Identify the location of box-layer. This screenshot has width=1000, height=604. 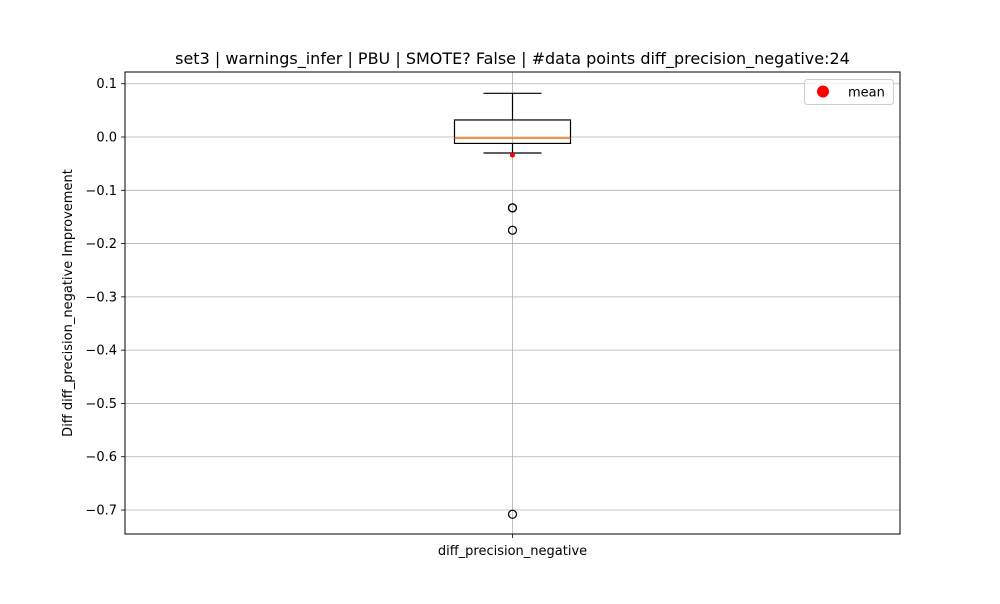
(512, 305).